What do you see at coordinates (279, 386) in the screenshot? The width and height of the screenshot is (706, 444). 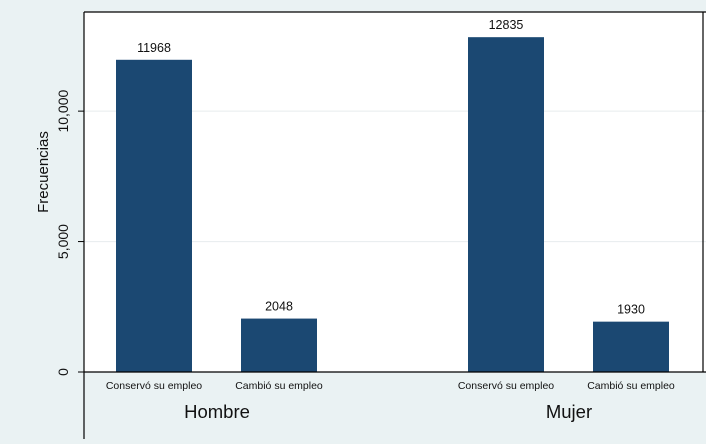 I see `category-label-hombre-1: Cambió su empleo` at bounding box center [279, 386].